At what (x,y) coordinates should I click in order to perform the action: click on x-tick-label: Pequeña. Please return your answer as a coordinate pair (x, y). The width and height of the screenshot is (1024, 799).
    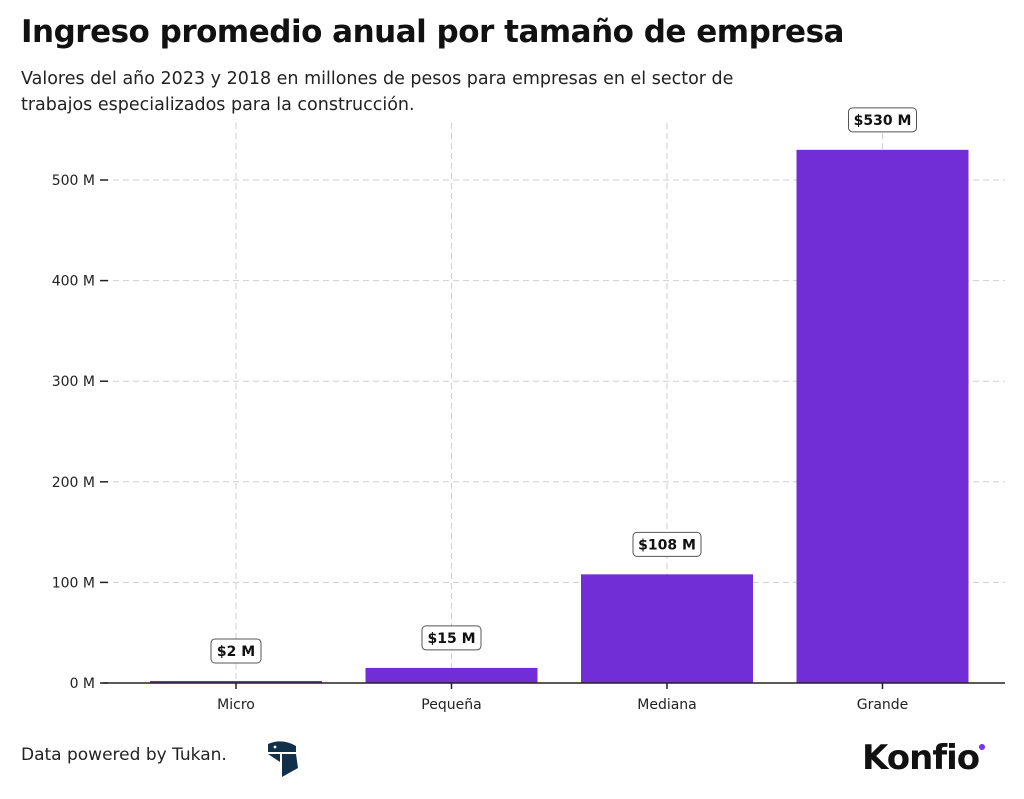
    Looking at the image, I should click on (451, 705).